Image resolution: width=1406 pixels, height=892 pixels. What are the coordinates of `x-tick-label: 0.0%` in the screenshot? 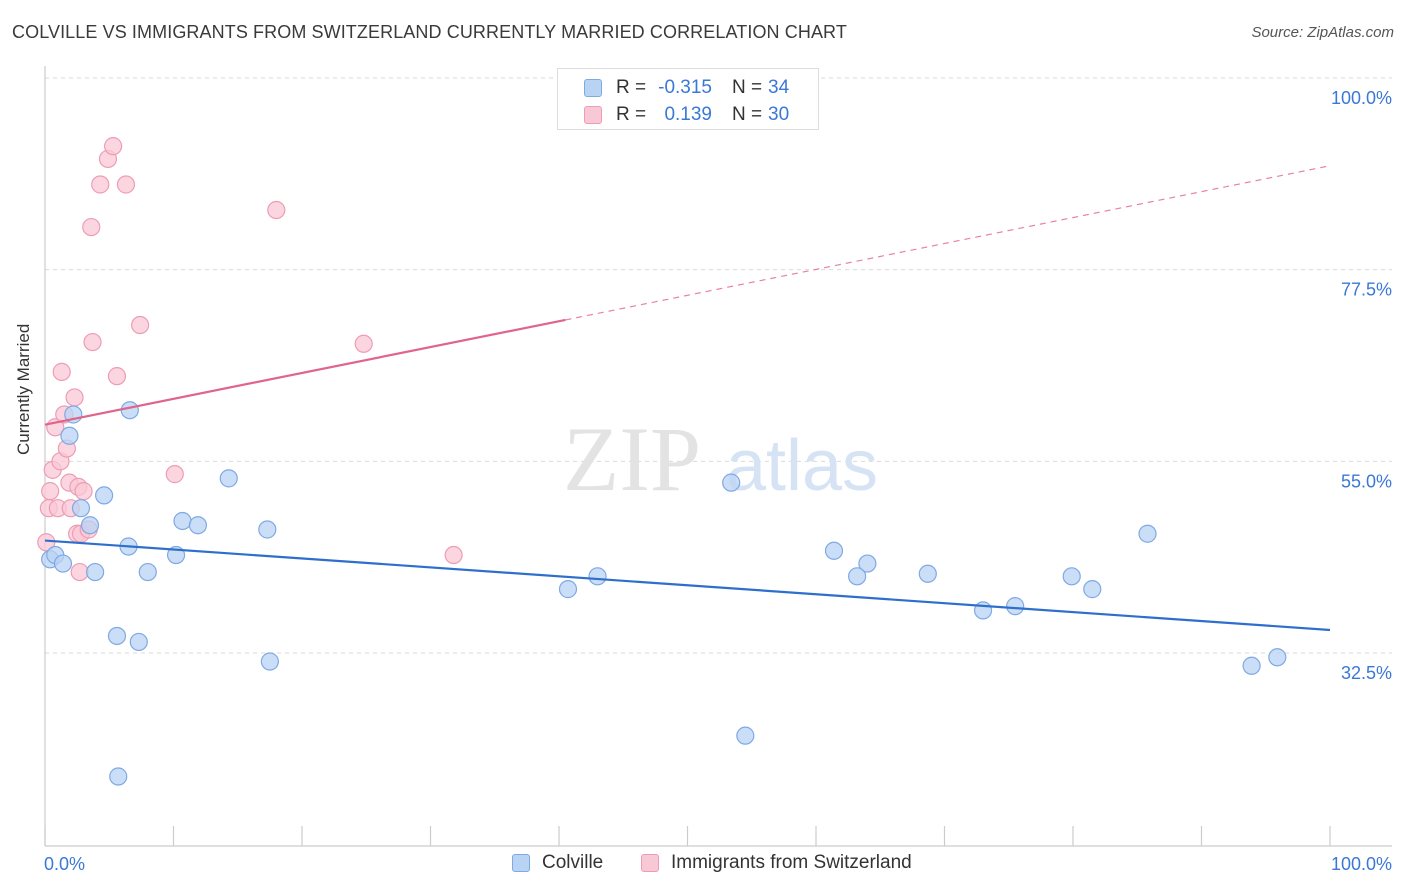 It's located at (64, 864).